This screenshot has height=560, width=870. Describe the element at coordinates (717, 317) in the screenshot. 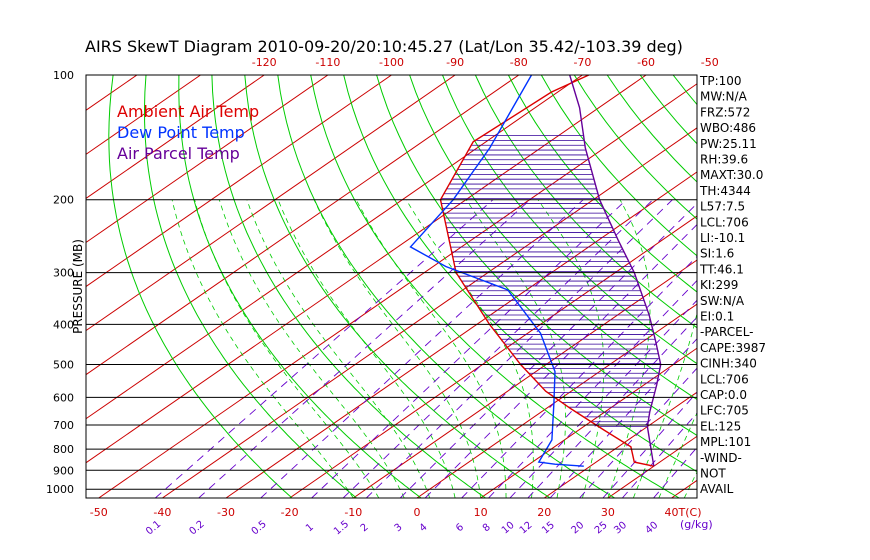

I see `index-value: EI:0.1` at that location.